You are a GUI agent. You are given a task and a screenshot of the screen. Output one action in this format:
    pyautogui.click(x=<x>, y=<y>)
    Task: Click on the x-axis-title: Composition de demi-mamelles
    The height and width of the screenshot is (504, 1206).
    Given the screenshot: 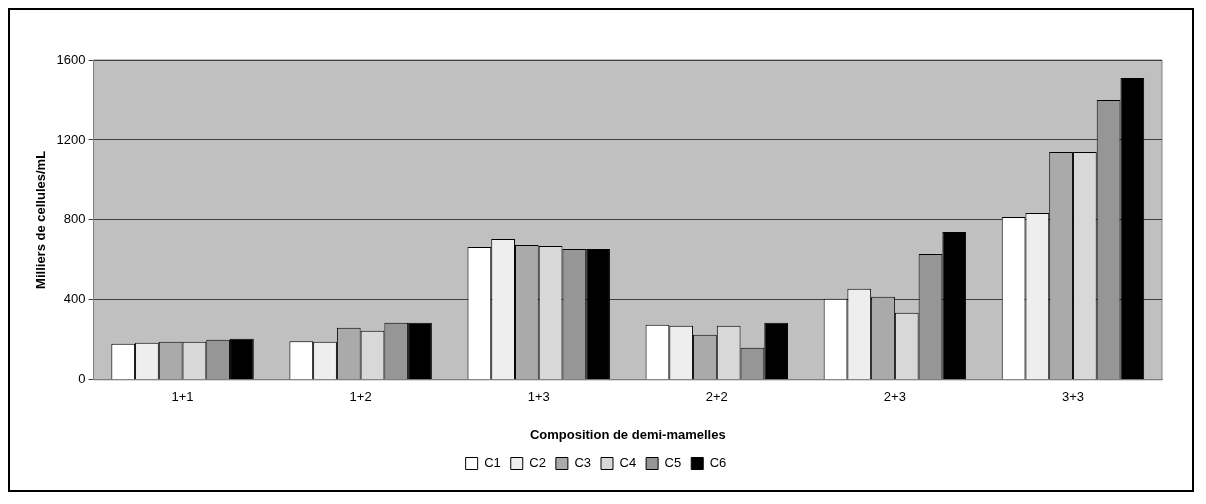 What is the action you would take?
    pyautogui.click(x=627, y=434)
    